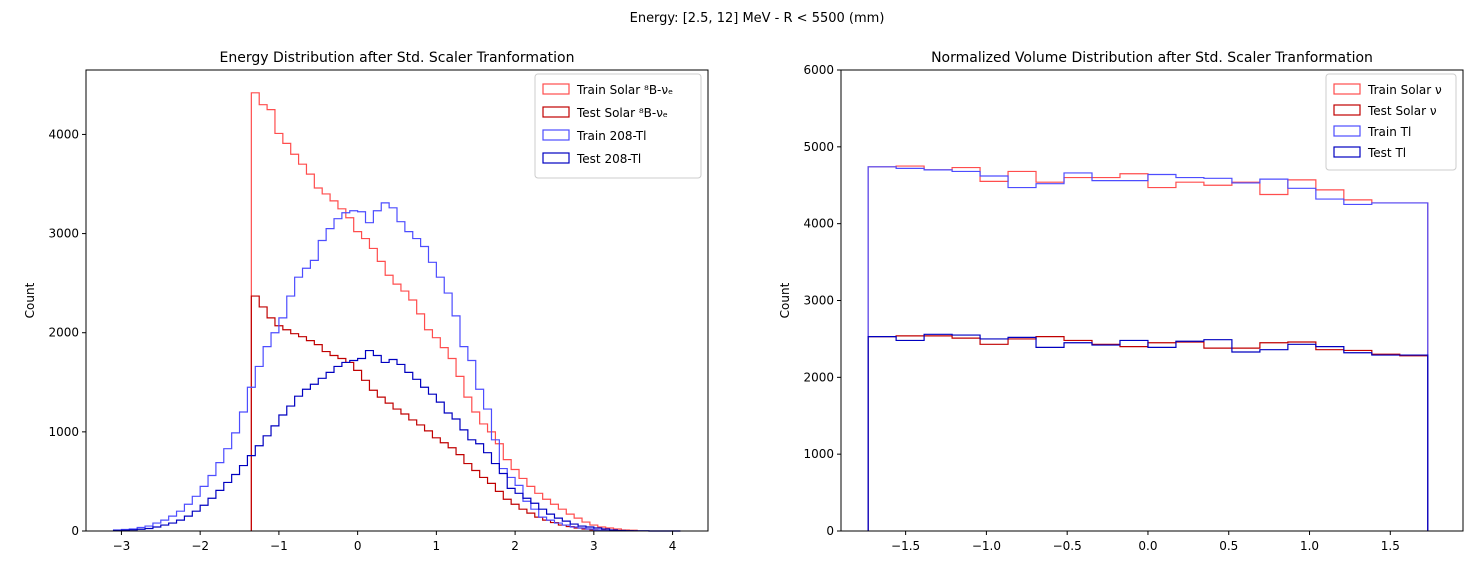 The height and width of the screenshot is (565, 1479). I want to click on x-tick-label: 1.5, so click(1390, 546).